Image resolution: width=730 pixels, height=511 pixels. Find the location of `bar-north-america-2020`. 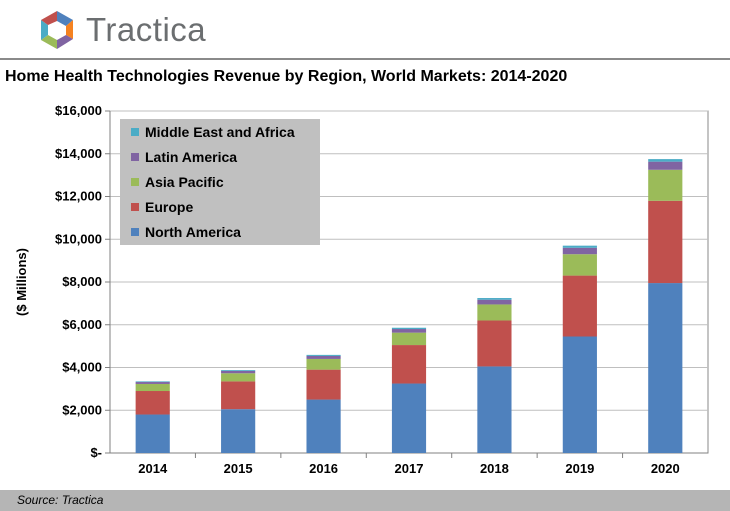

bar-north-america-2020 is located at coordinates (665, 368).